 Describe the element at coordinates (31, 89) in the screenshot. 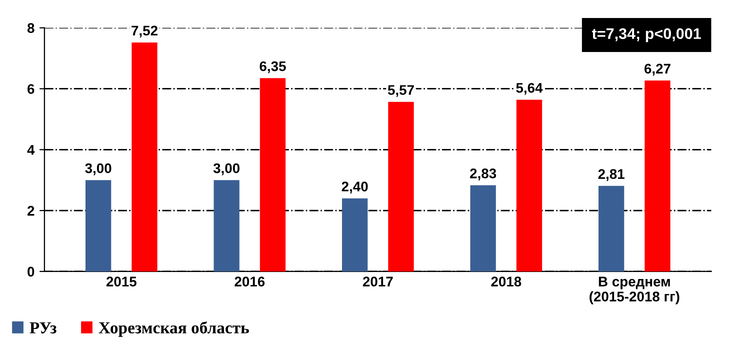

I see `y-tick-label: 6` at that location.